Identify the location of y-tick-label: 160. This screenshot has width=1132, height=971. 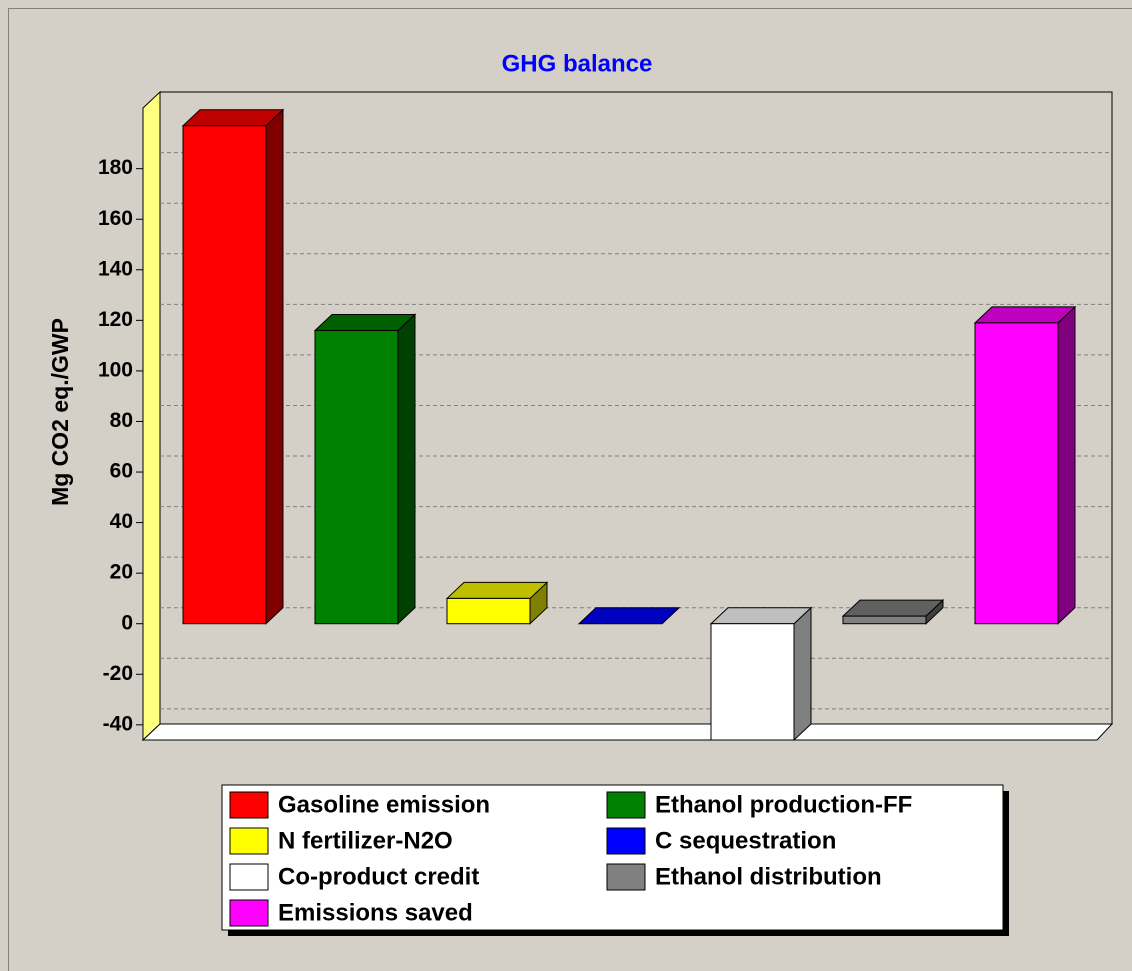
(115, 218).